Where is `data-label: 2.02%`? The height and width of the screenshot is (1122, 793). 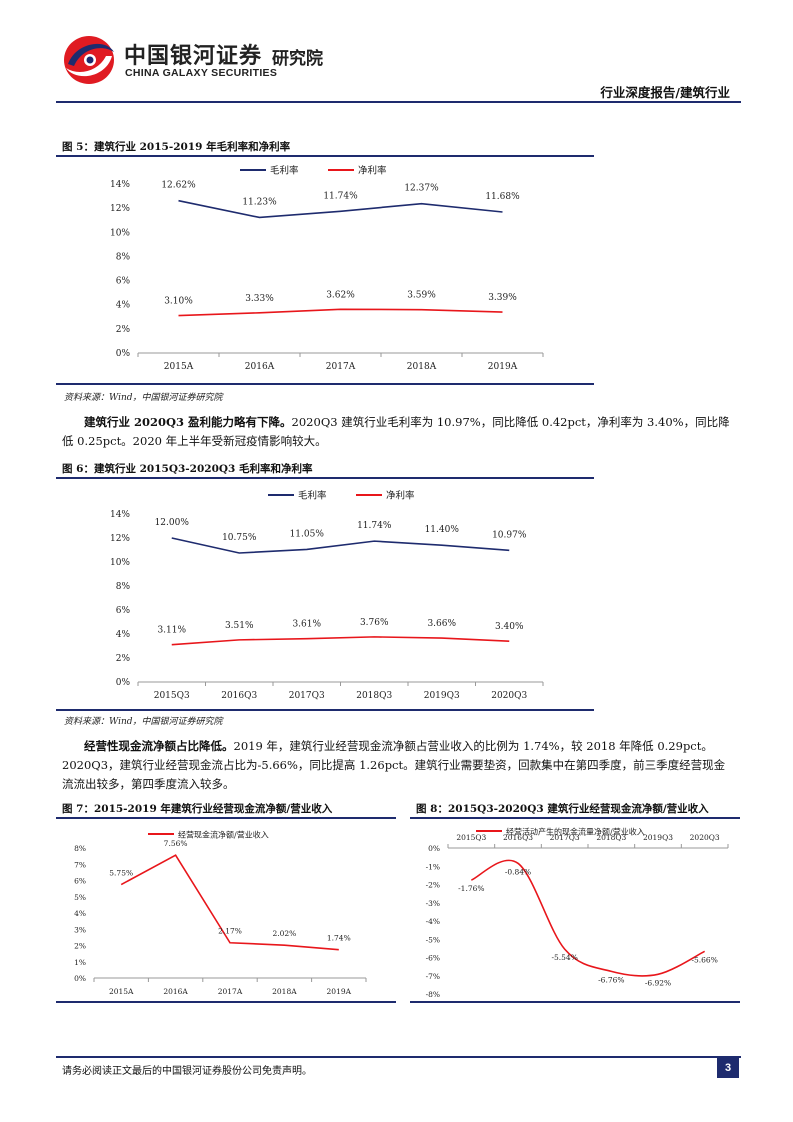
data-label: 2.02% is located at coordinates (284, 933).